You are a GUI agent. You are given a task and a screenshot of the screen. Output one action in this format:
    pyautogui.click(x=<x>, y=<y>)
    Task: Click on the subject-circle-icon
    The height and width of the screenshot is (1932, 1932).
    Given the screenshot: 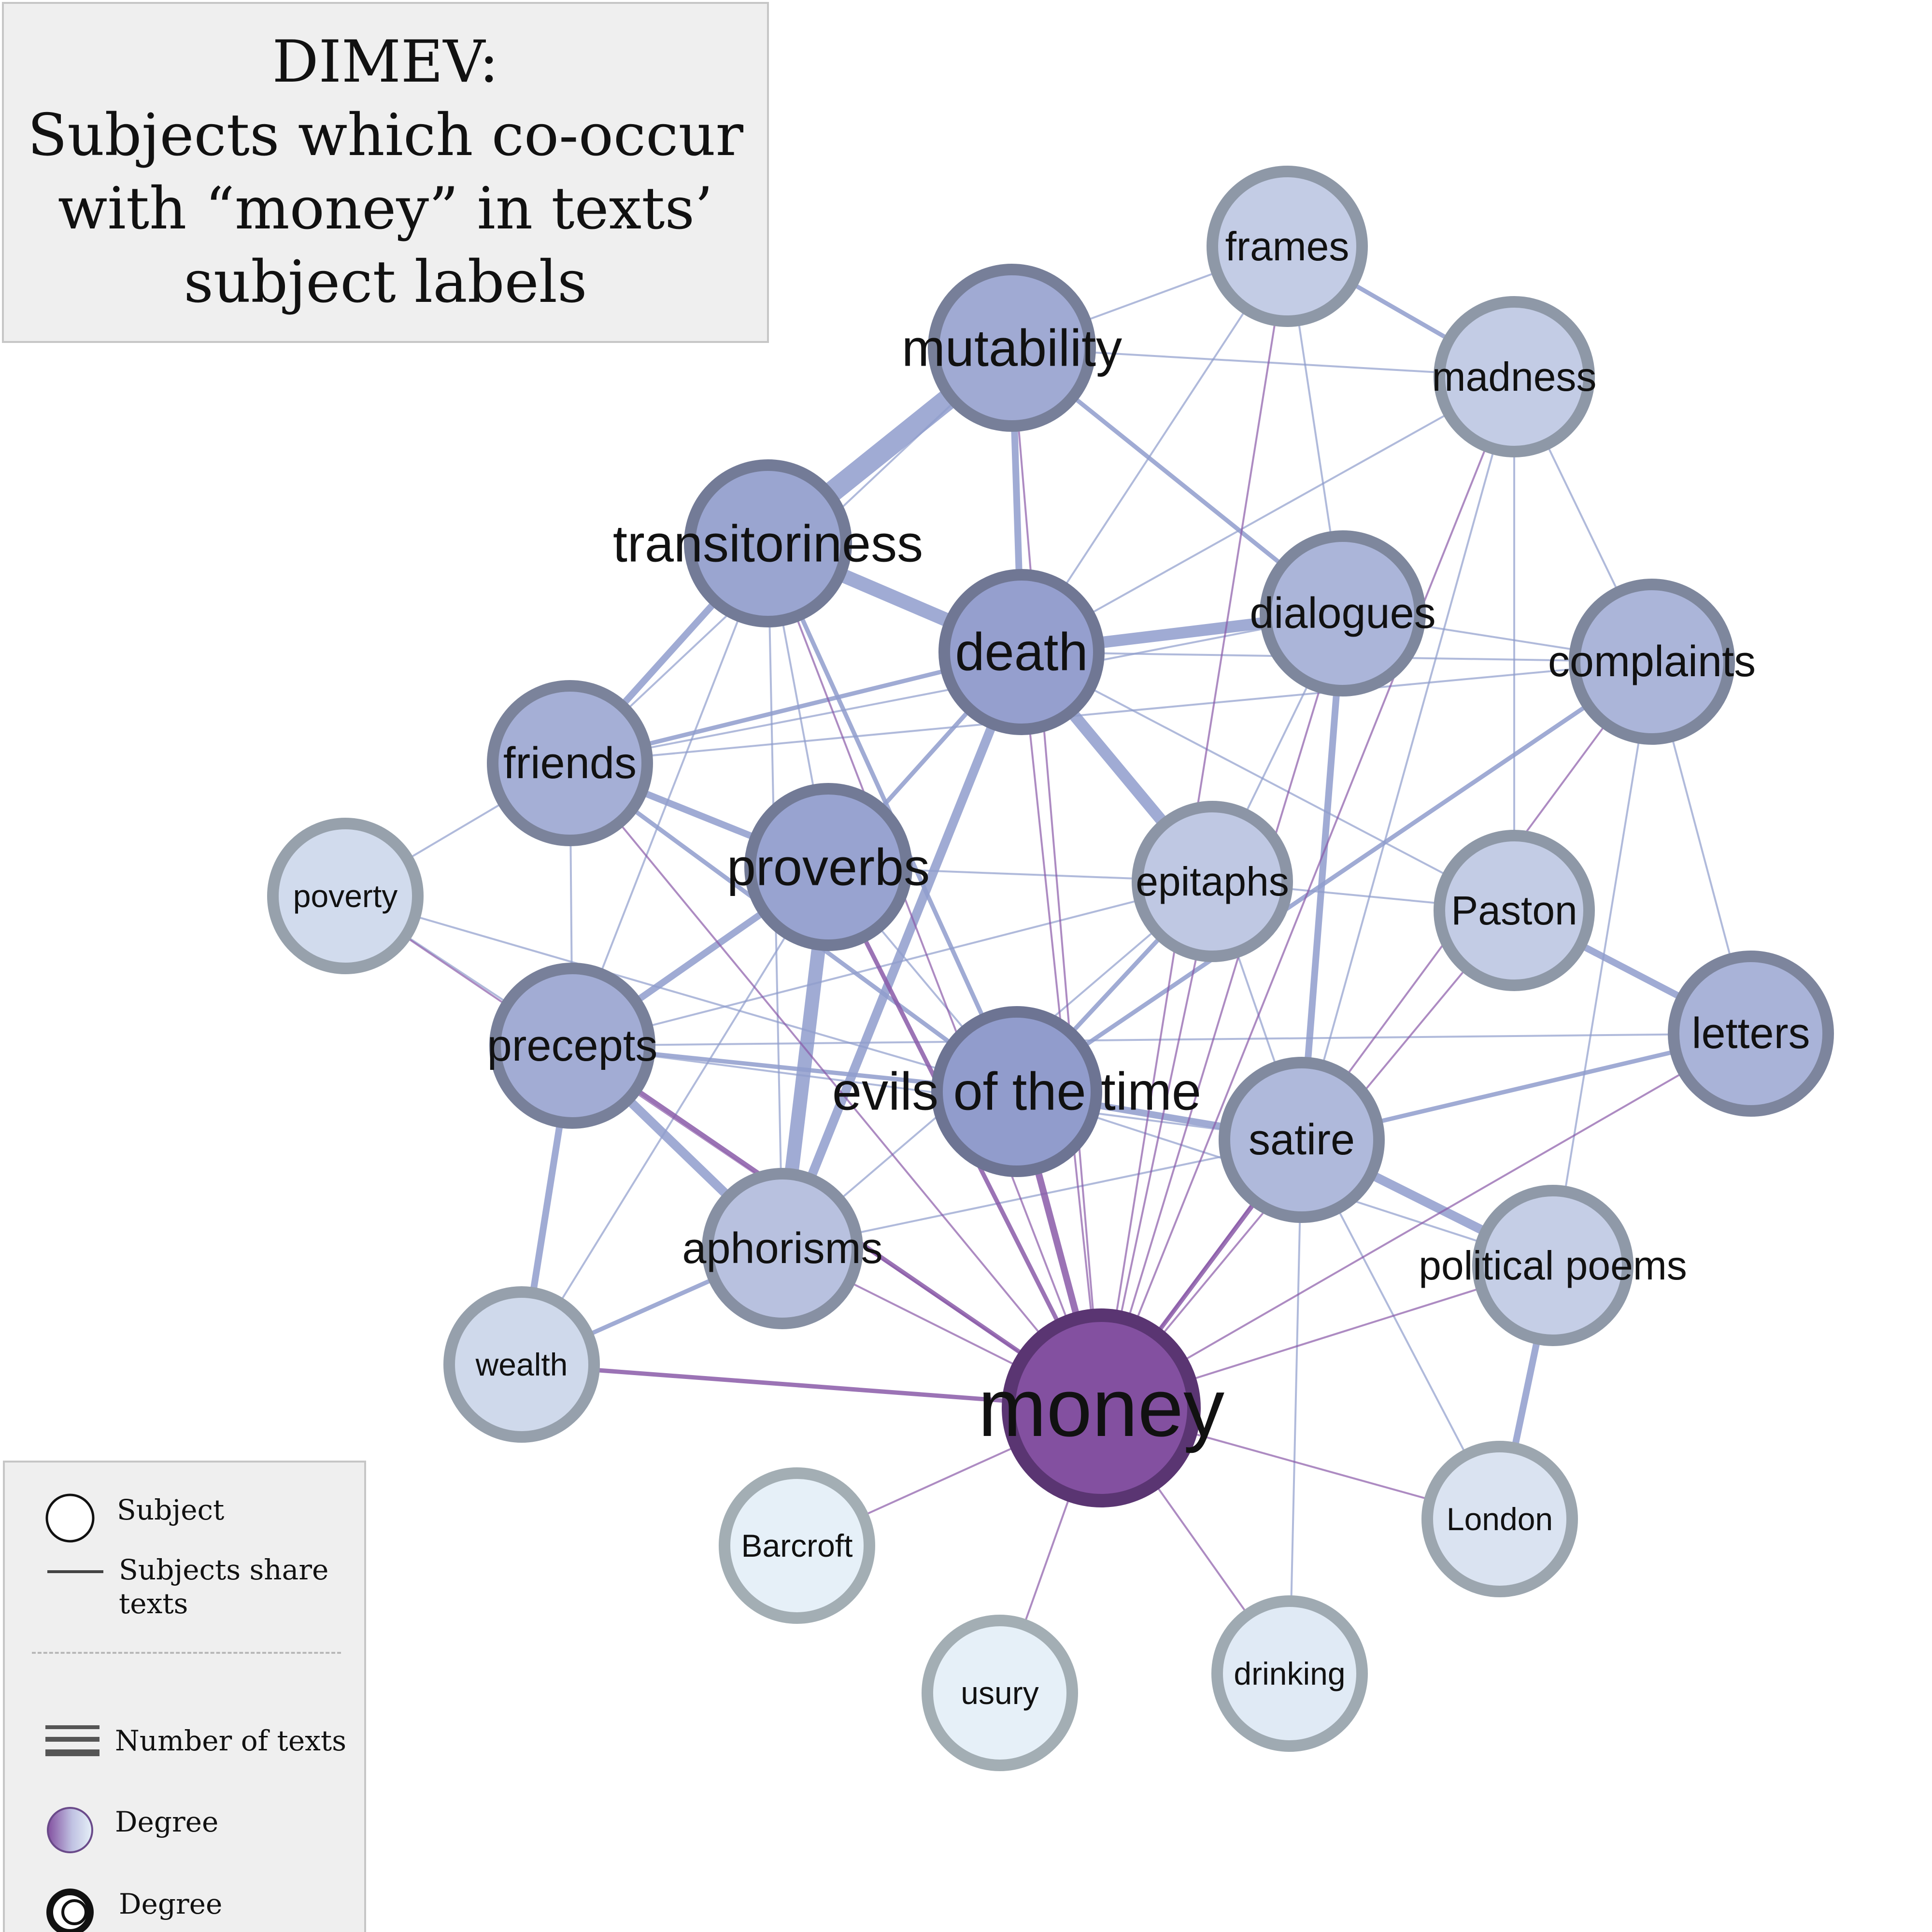 What is the action you would take?
    pyautogui.click(x=70, y=1518)
    